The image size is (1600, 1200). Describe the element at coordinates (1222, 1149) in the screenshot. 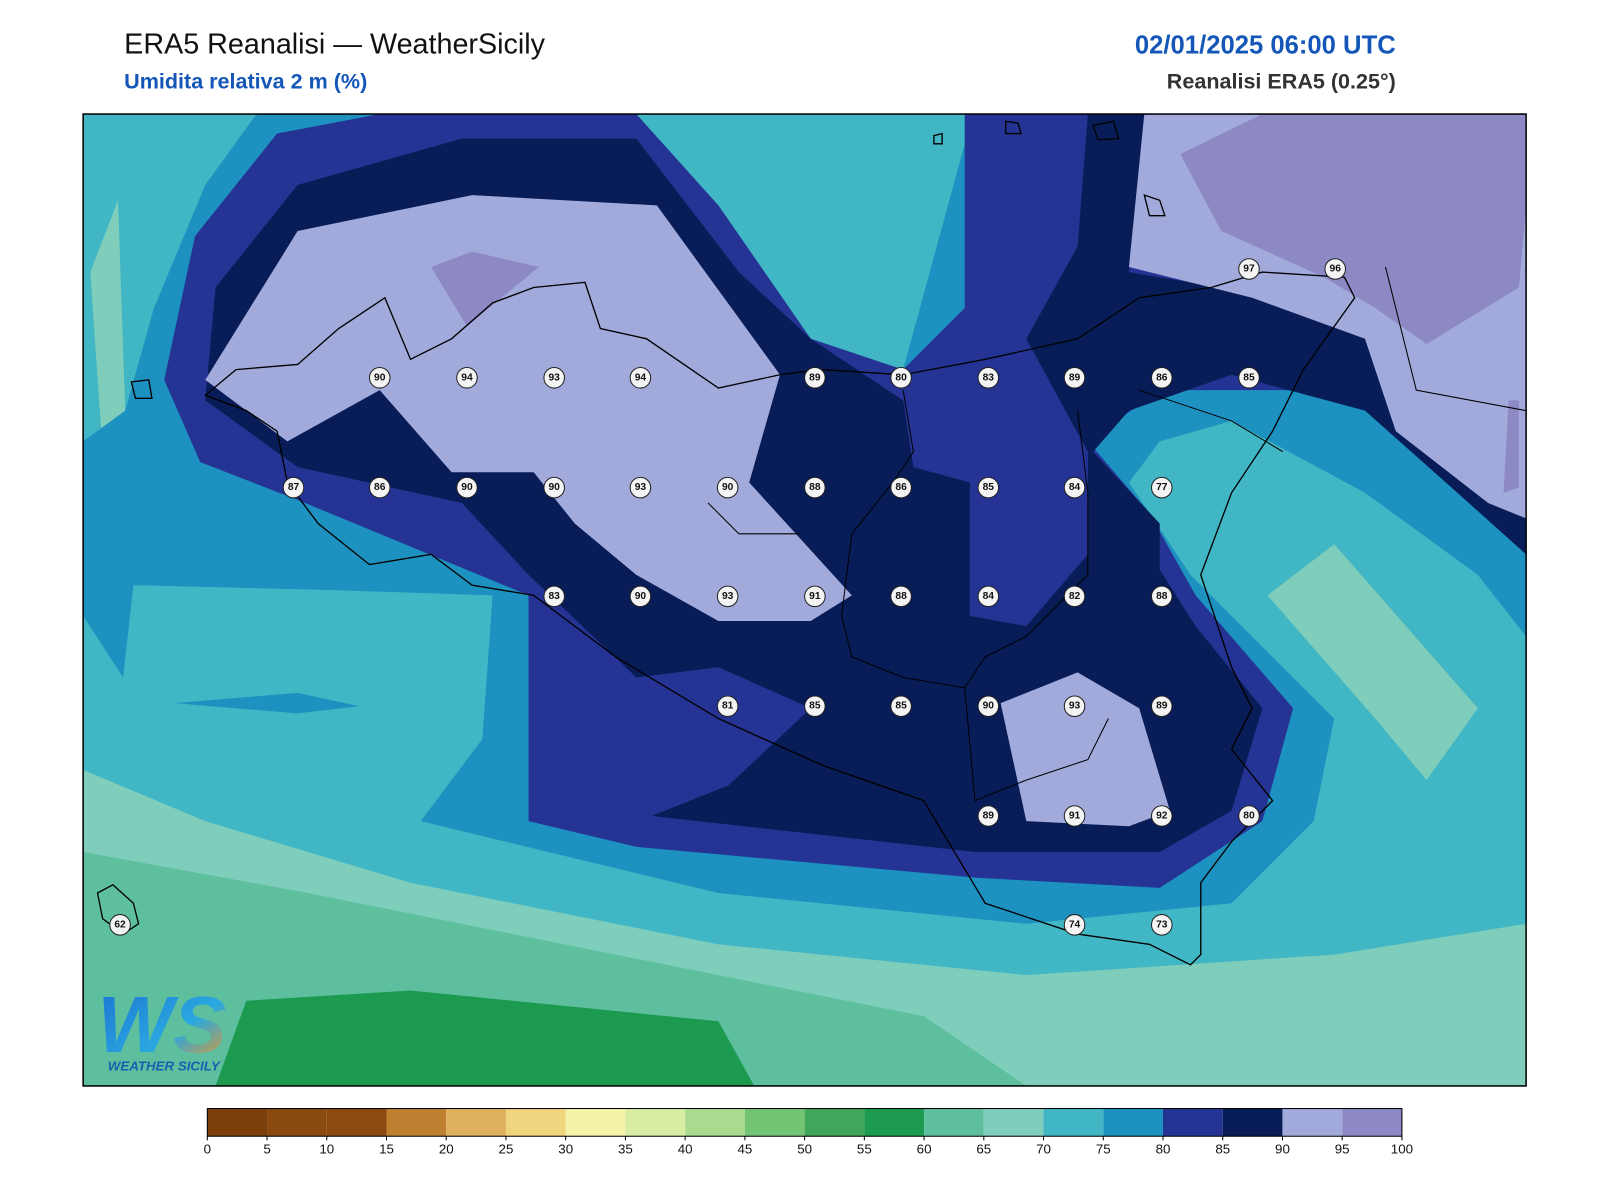

I see `colorbar-tick-label: 85` at that location.